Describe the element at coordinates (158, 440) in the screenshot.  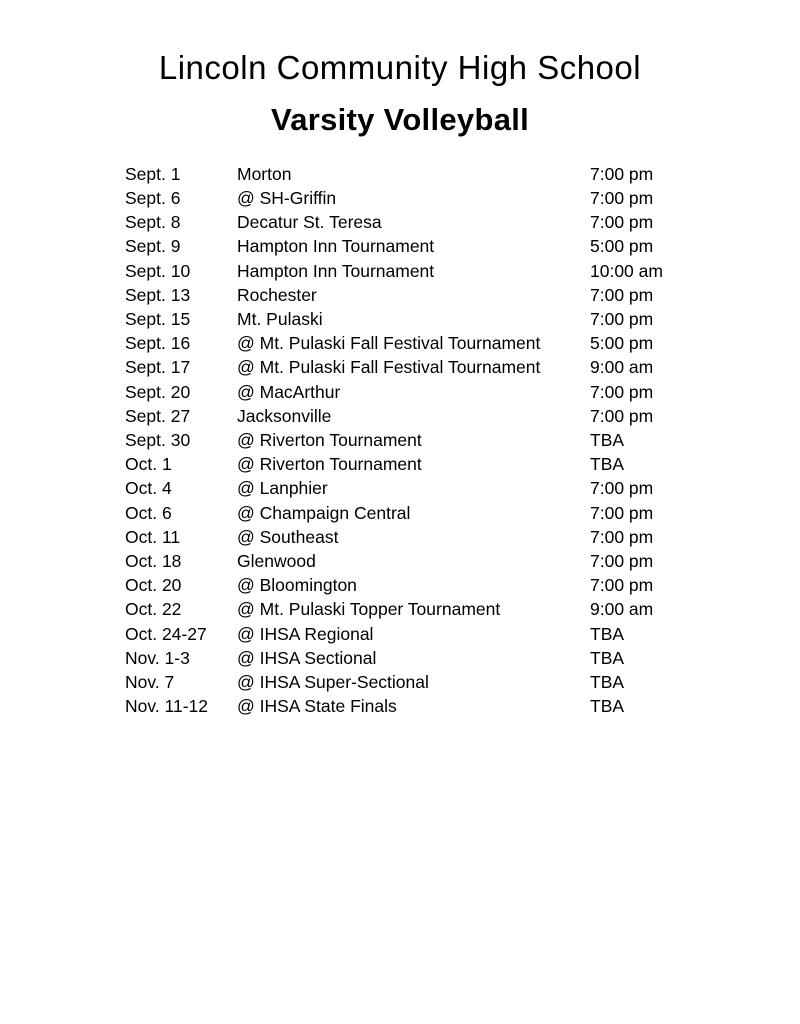
I see `game-date: Sept. 30` at that location.